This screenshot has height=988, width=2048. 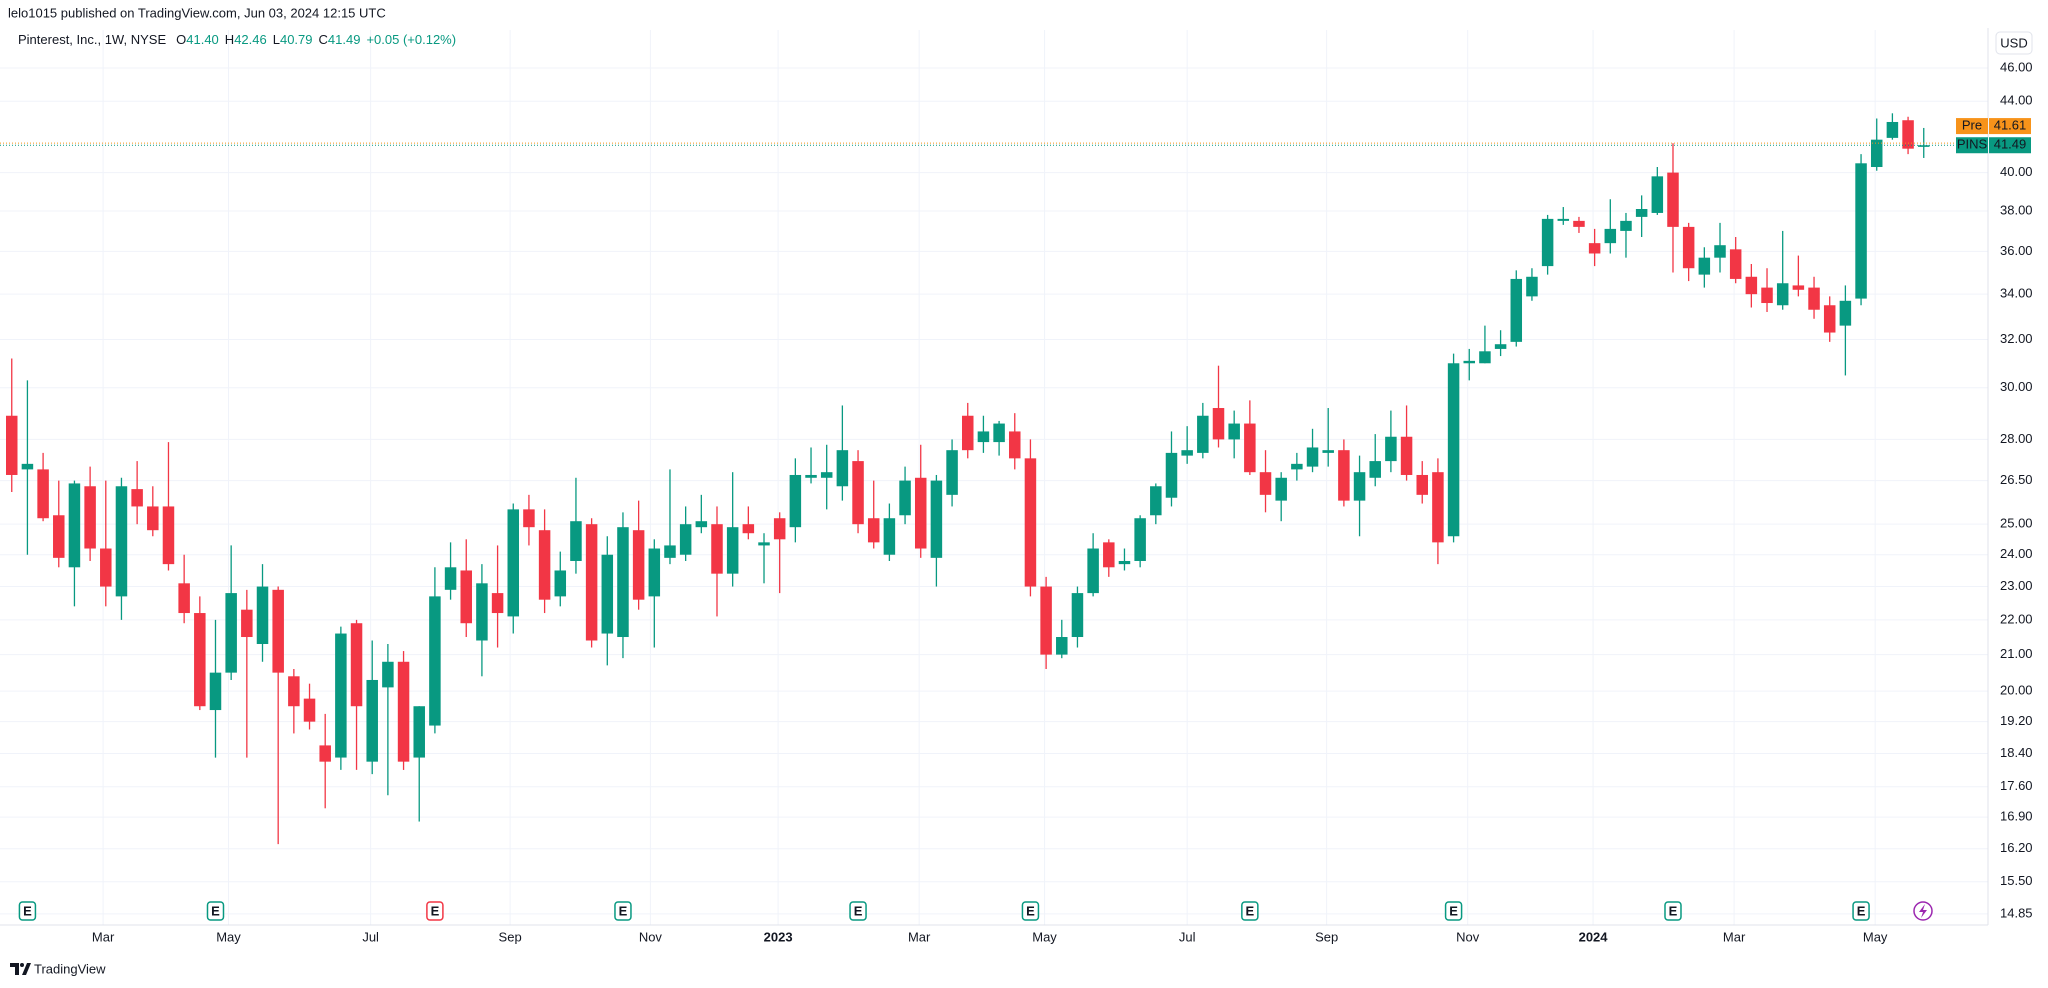 What do you see at coordinates (2016, 100) in the screenshot?
I see `y-tick-label: 44.00` at bounding box center [2016, 100].